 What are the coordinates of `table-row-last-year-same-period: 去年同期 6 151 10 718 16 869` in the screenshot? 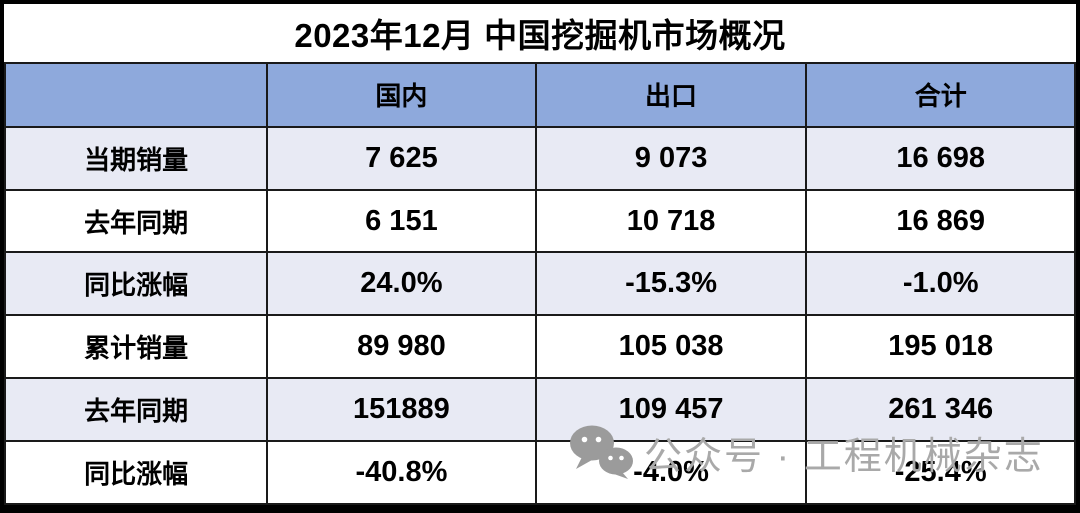 It's located at (539, 221).